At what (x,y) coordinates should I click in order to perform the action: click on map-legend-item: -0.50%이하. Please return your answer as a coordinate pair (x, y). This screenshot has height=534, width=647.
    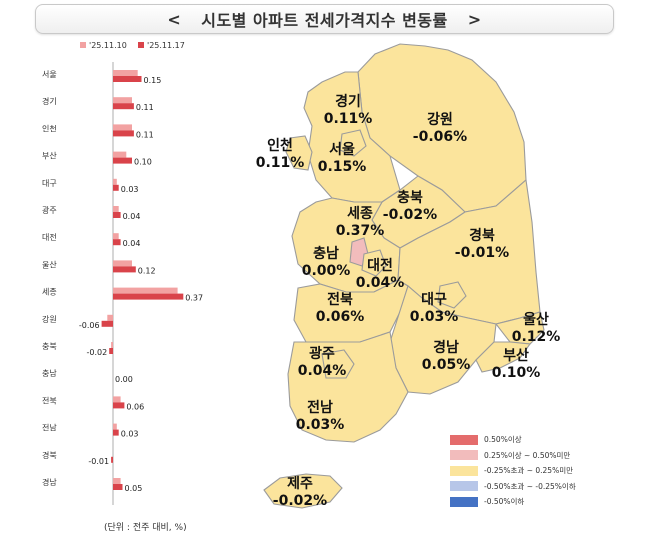
    Looking at the image, I should click on (513, 502).